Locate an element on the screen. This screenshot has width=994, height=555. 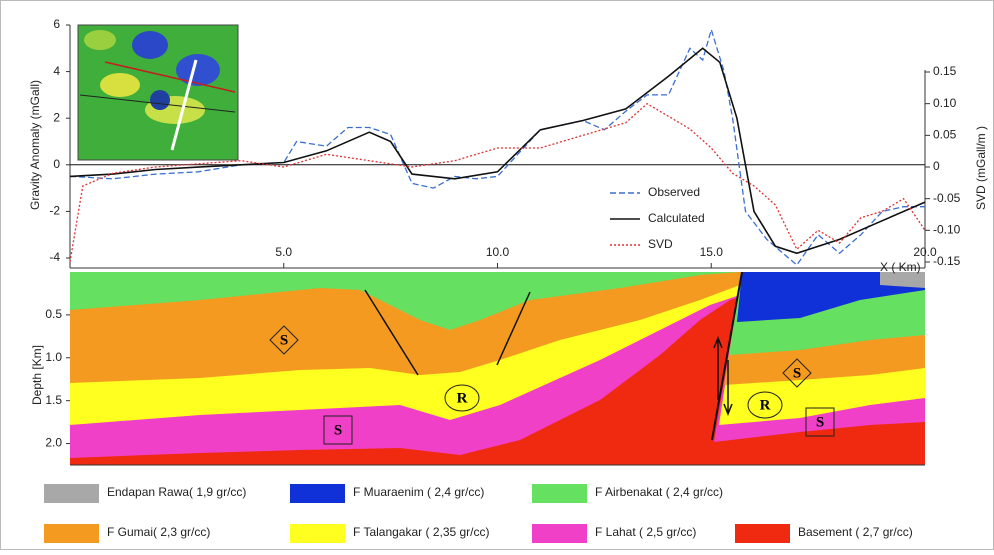
y-tick-label: 0.5 is located at coordinates (53, 314).